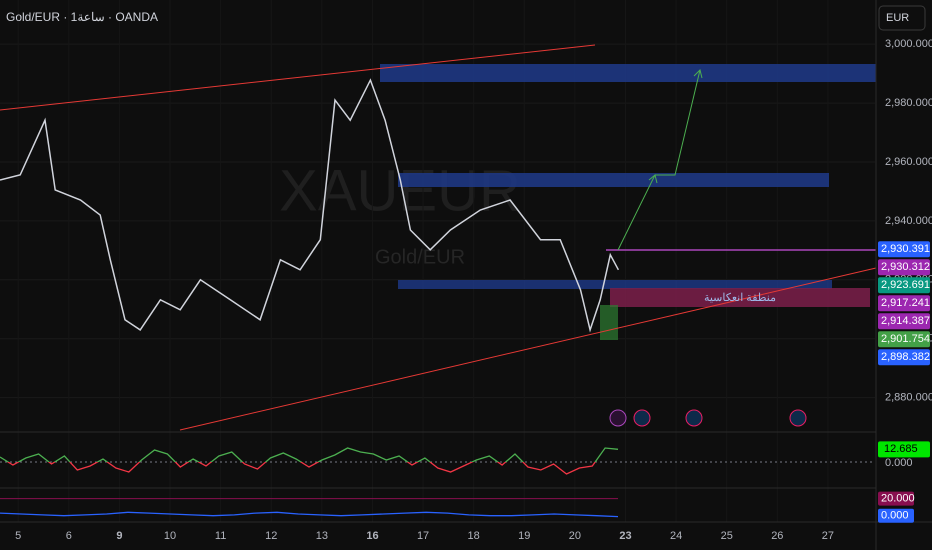 Image resolution: width=932 pixels, height=550 pixels. What do you see at coordinates (423, 536) in the screenshot?
I see `x-tick-label: 17` at bounding box center [423, 536].